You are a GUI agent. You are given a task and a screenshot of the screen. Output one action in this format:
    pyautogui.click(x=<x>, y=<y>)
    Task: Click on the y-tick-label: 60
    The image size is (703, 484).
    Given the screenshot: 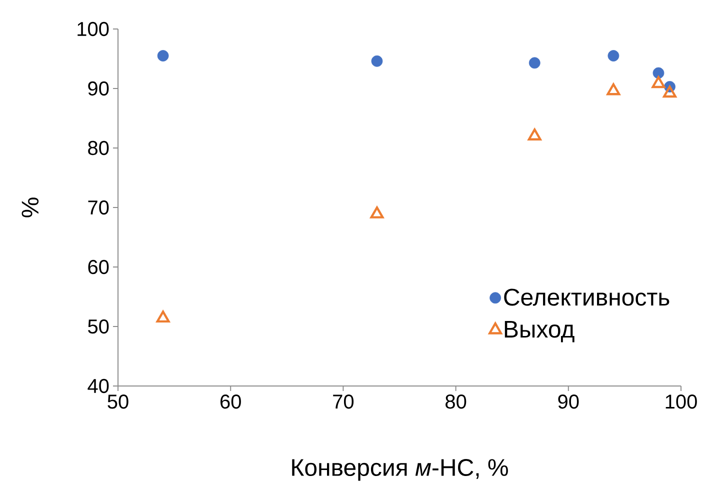 What is the action you would take?
    pyautogui.click(x=98, y=267)
    